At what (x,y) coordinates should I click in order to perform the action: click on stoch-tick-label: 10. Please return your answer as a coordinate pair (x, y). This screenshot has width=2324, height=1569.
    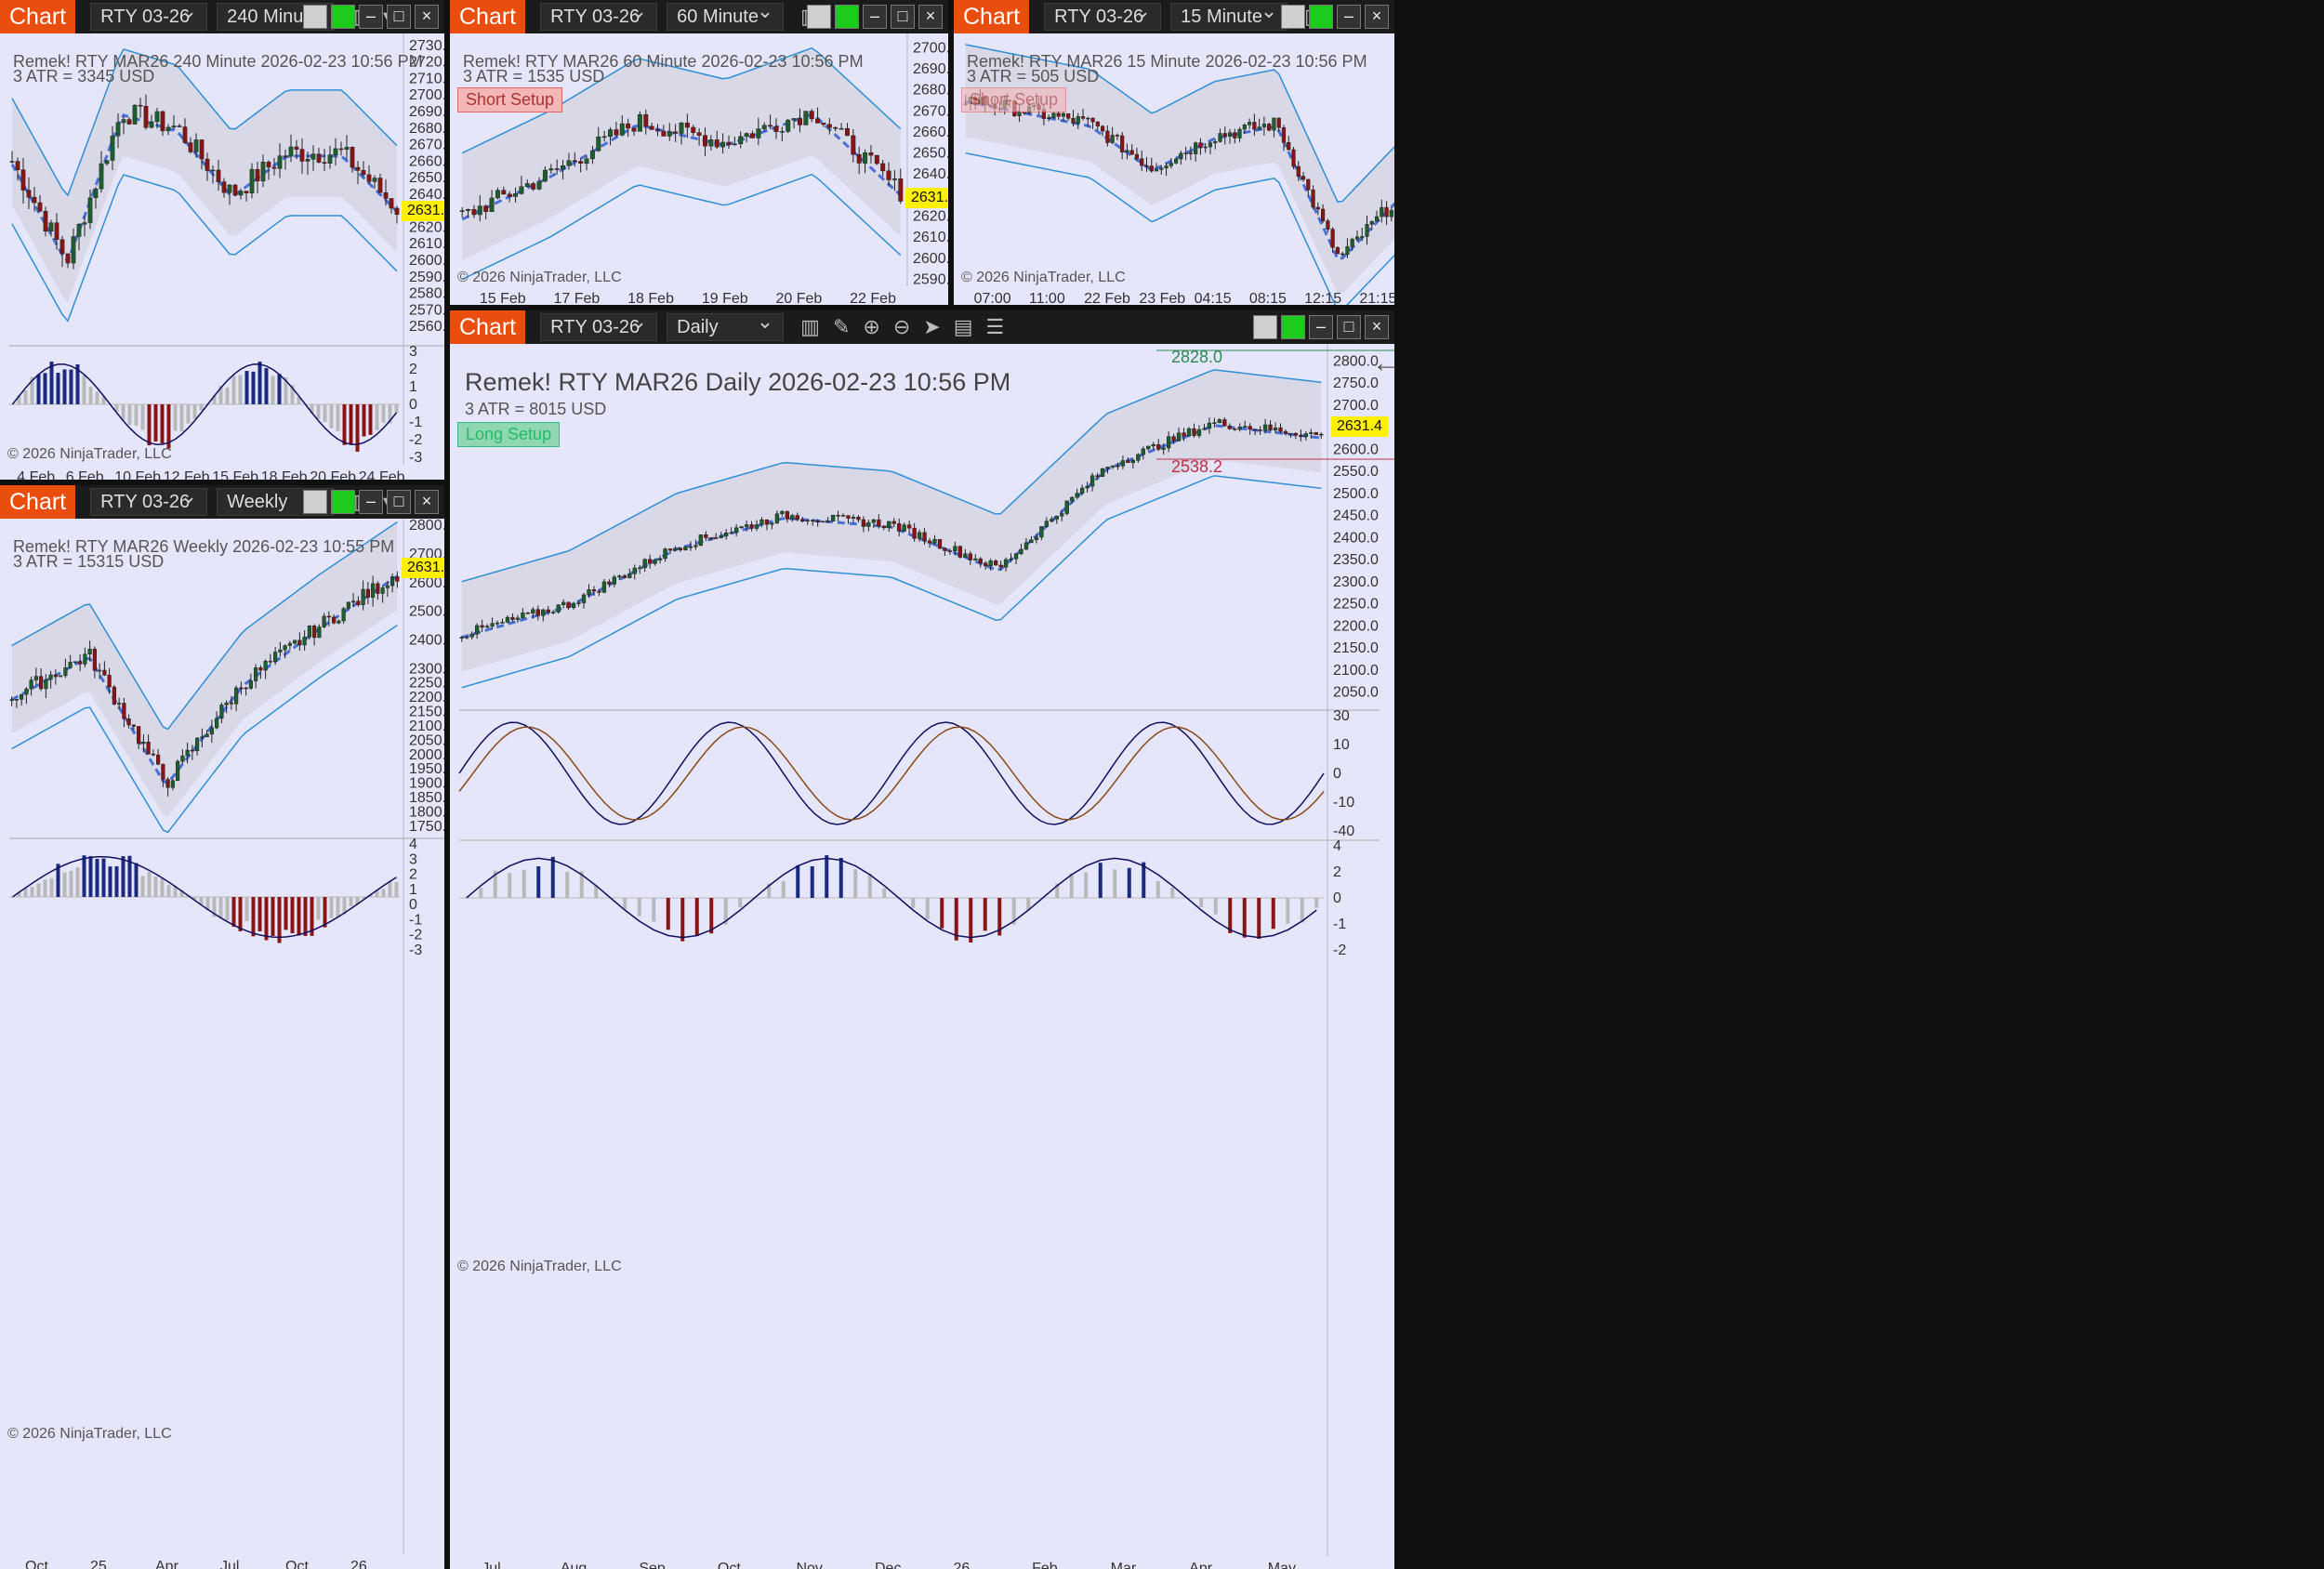
    Looking at the image, I should click on (1341, 745).